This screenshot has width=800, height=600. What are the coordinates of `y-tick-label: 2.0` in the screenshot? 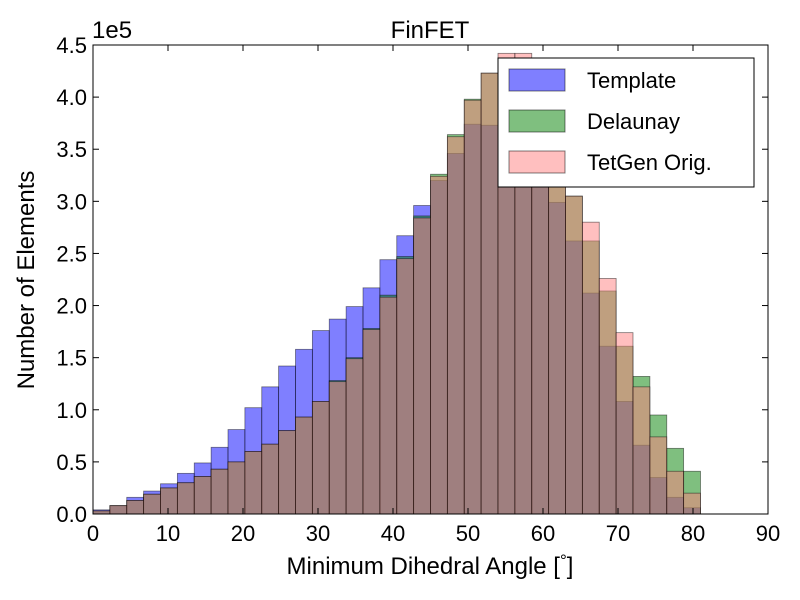 It's located at (71, 306).